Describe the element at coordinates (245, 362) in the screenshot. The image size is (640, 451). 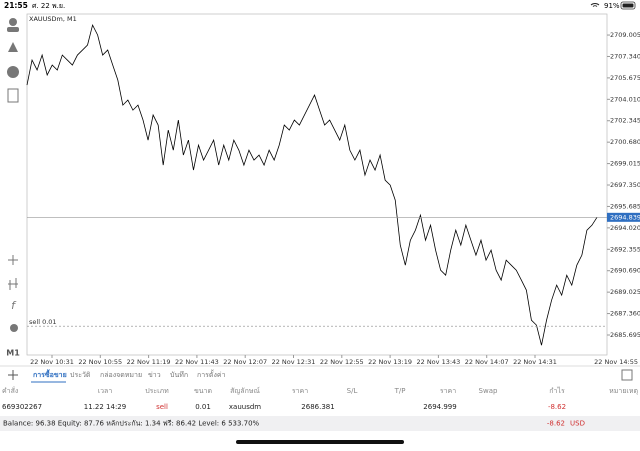
I see `x-tick-label: 22 Nov 12:07` at that location.